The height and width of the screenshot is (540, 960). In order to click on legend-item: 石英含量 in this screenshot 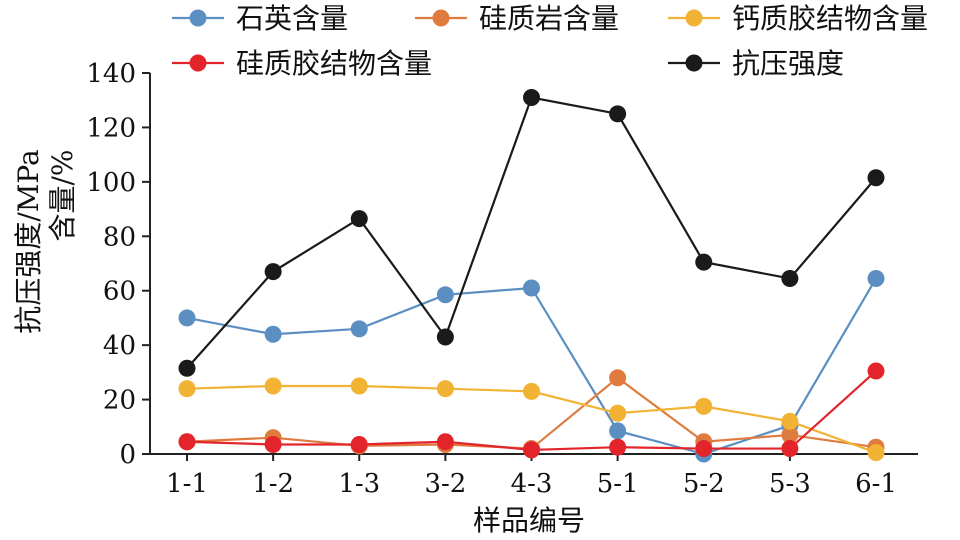, I will do `click(260, 18)`.